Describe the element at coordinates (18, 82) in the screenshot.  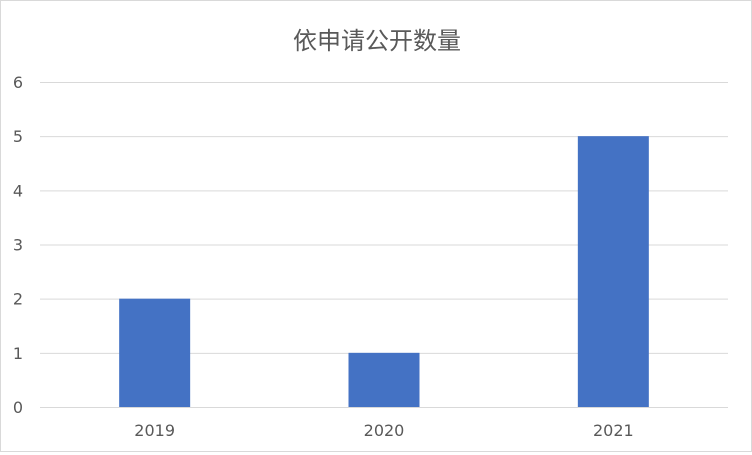
I see `y-tick-label: 6` at that location.